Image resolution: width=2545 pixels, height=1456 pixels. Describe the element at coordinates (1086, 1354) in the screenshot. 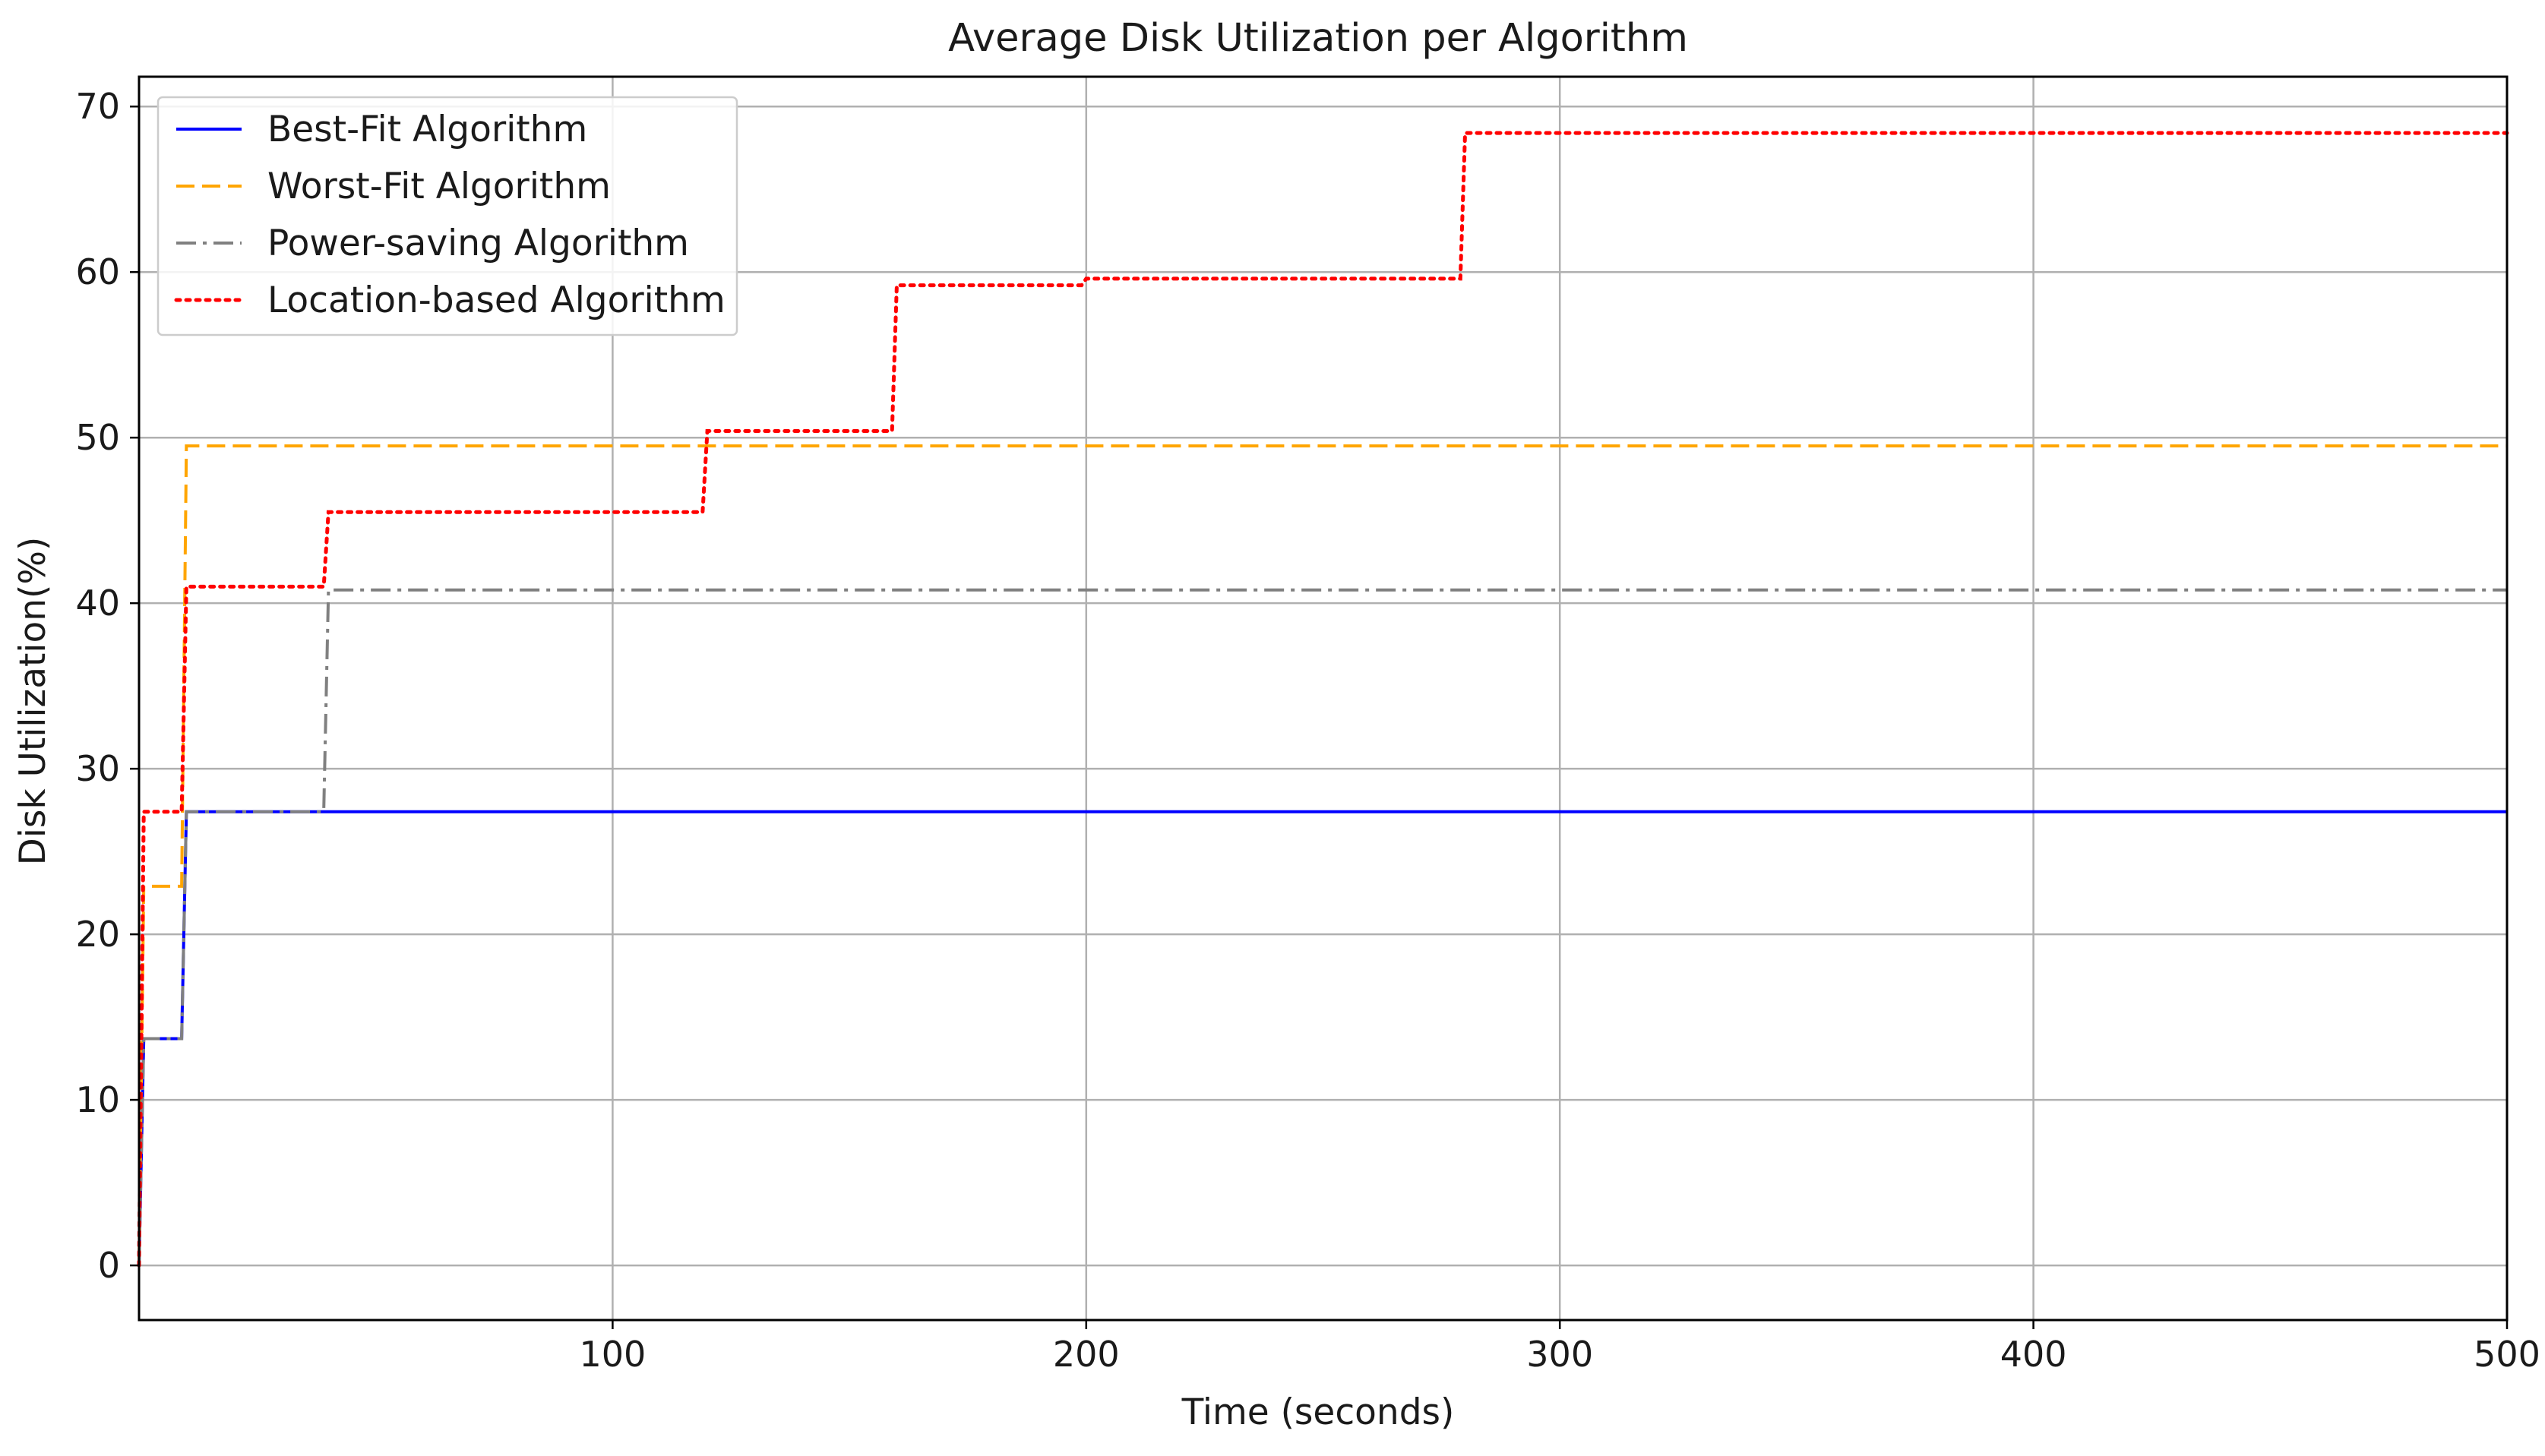

I see `x-tick-label: 200` at that location.